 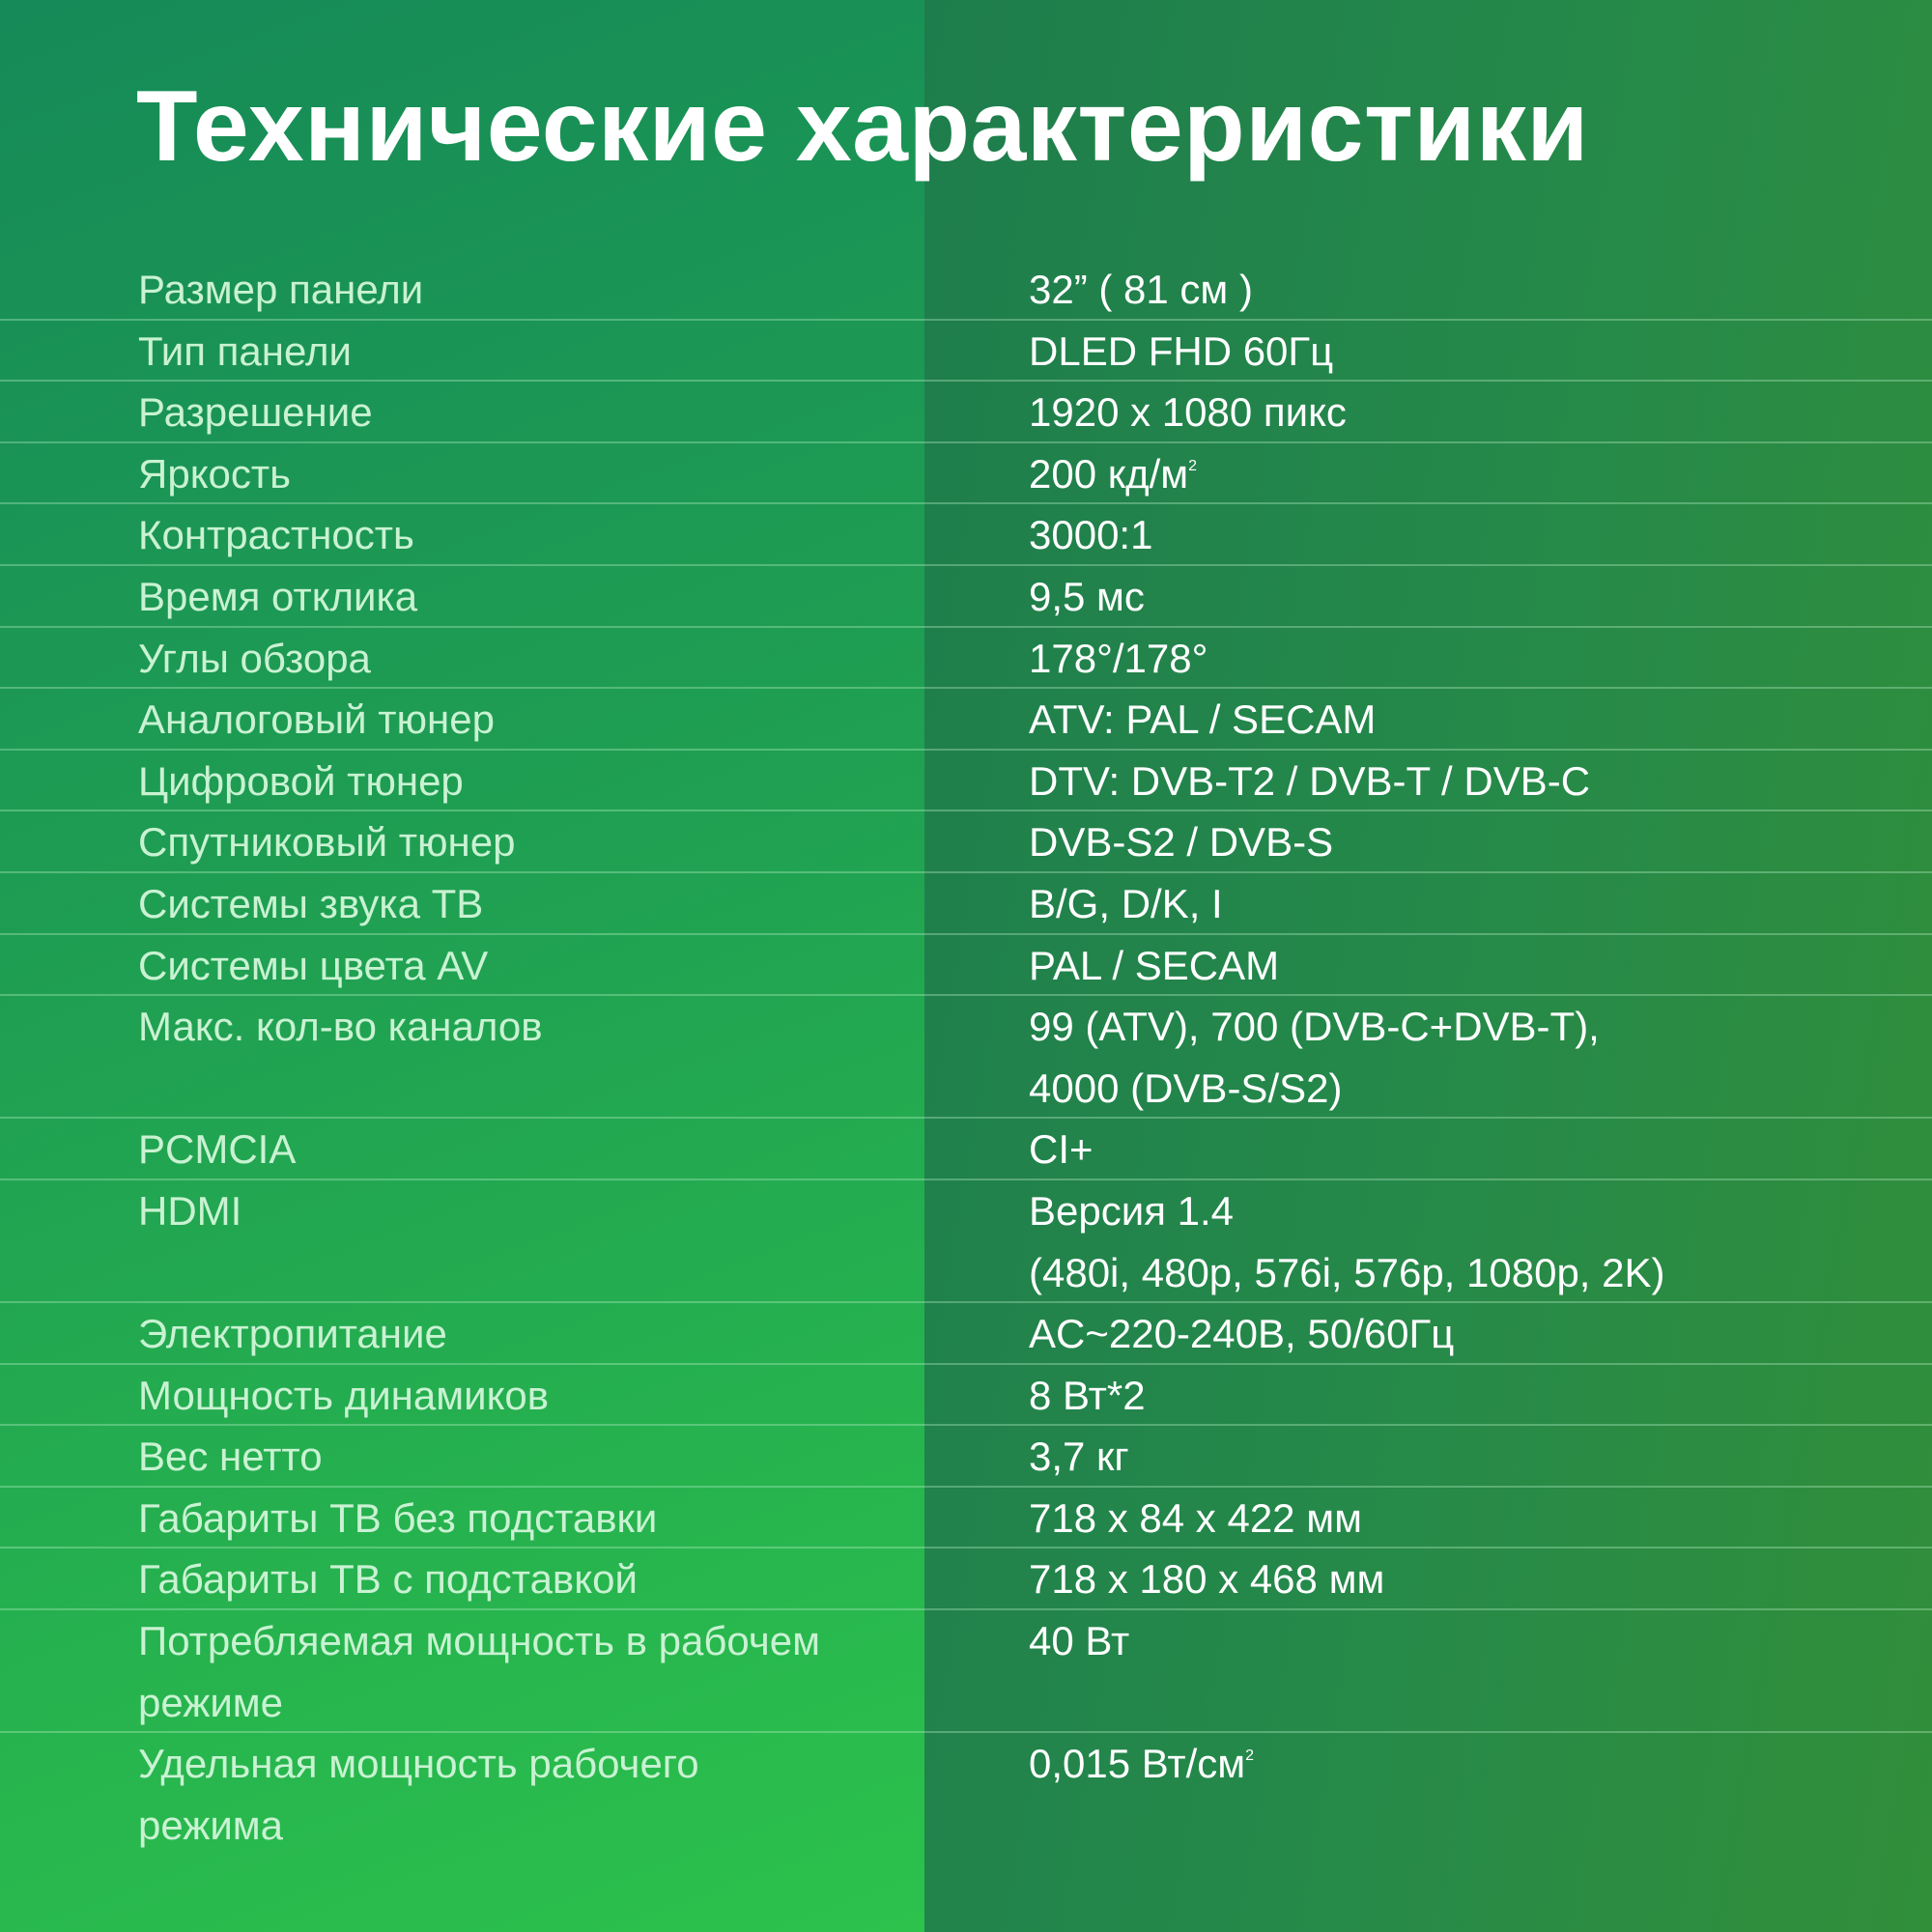 I want to click on spec-value-line: ATV: PAL / SECAM, so click(x=1473, y=720).